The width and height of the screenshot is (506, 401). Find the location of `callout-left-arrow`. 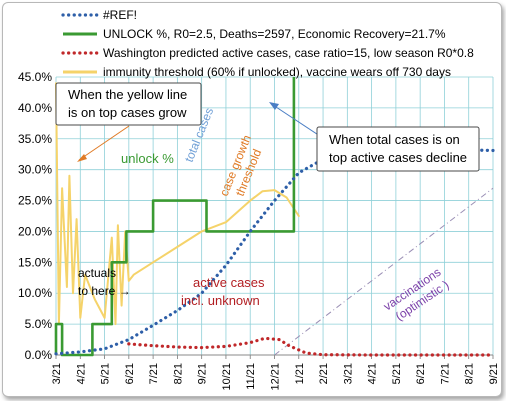

callout-left-arrow is located at coordinates (104, 143).